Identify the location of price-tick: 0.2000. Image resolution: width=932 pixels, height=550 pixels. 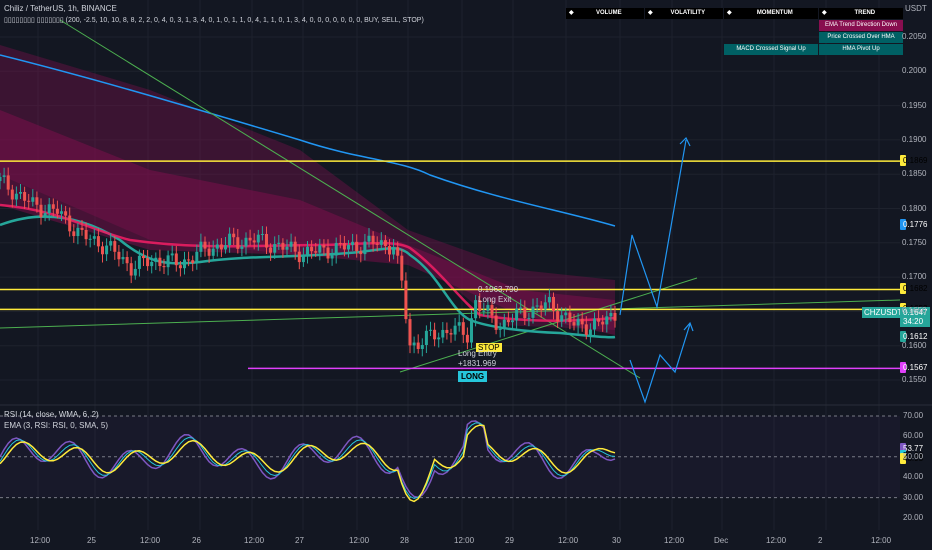
(914, 71).